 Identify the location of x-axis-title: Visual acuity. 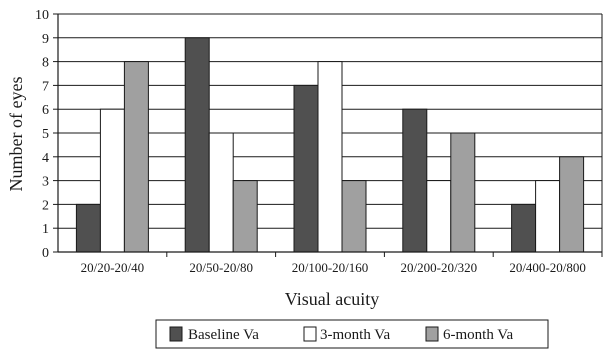
(332, 299).